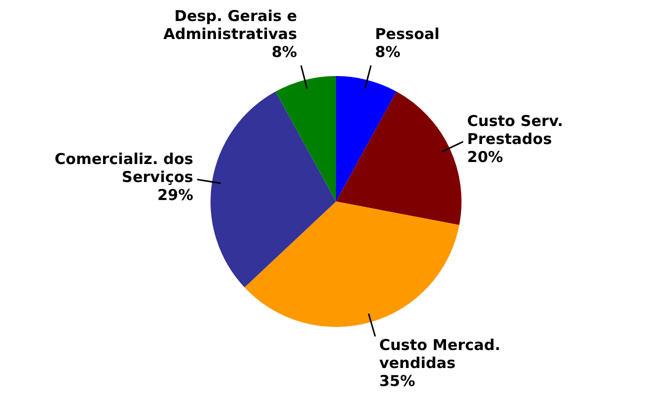 This screenshot has width=672, height=403. I want to click on slice-label: Comercializ. dos Serviços, so click(124, 168).